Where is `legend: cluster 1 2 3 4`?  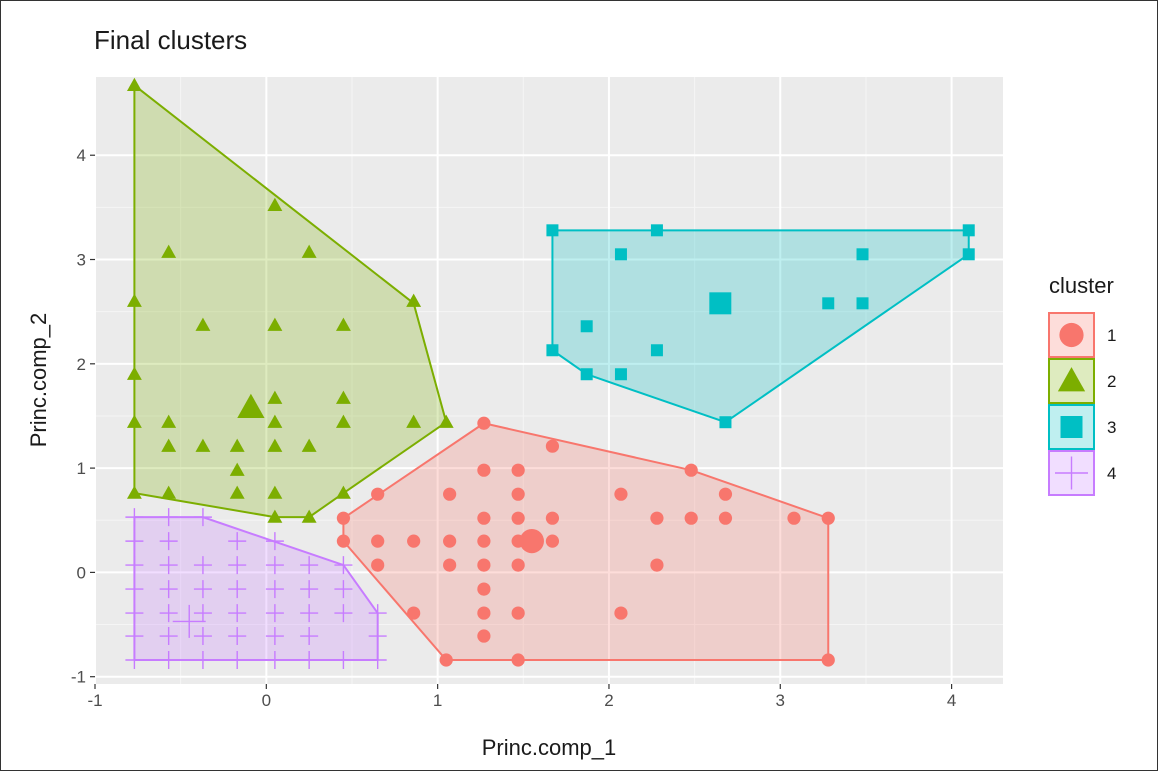 legend: cluster 1 2 3 4 is located at coordinates (1082, 384).